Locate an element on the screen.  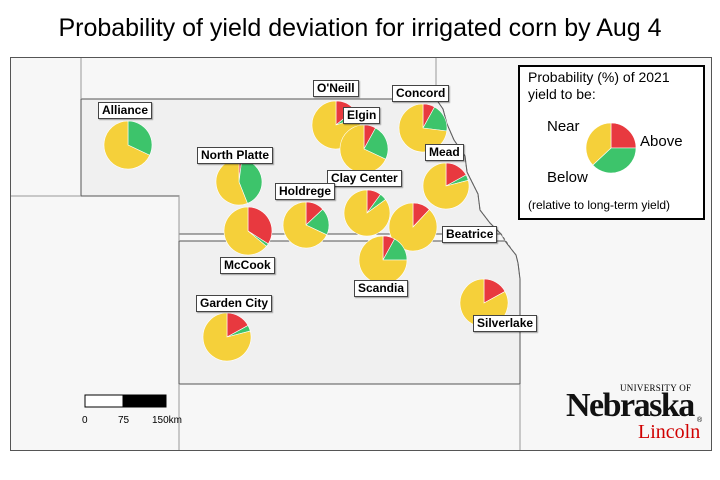
scale-bar is located at coordinates (125, 401).